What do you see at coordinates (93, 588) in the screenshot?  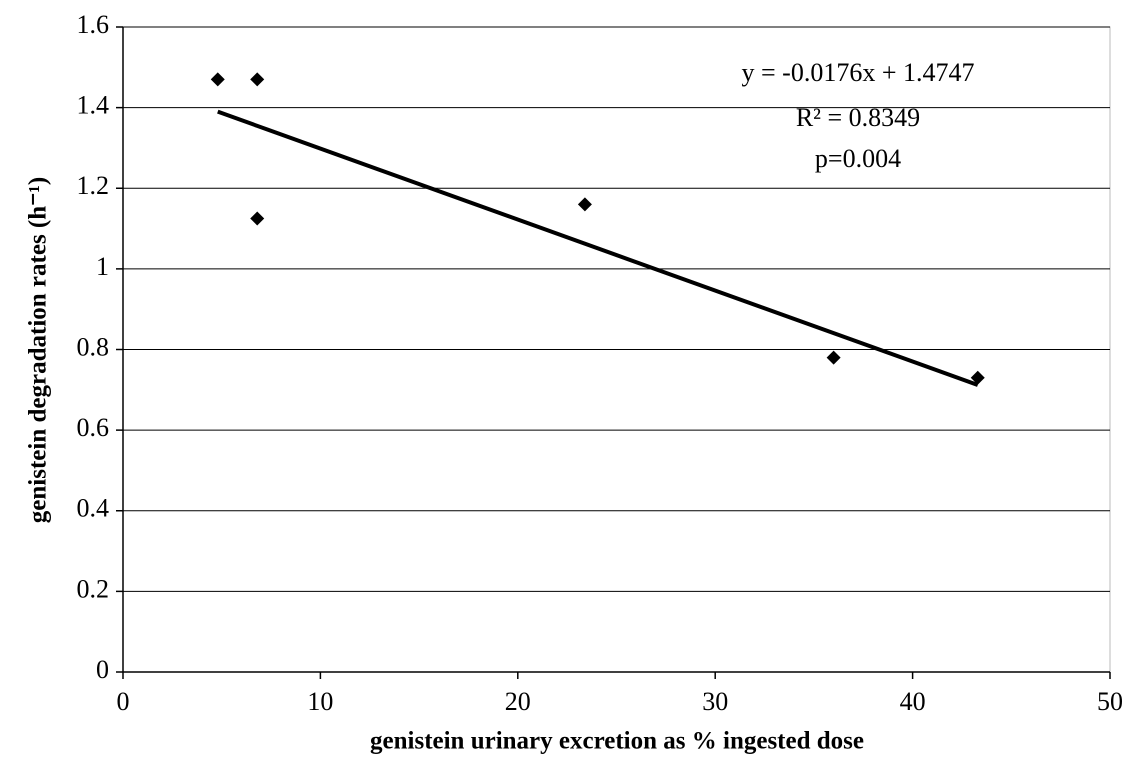 I see `y-tick-label: 0.2` at bounding box center [93, 588].